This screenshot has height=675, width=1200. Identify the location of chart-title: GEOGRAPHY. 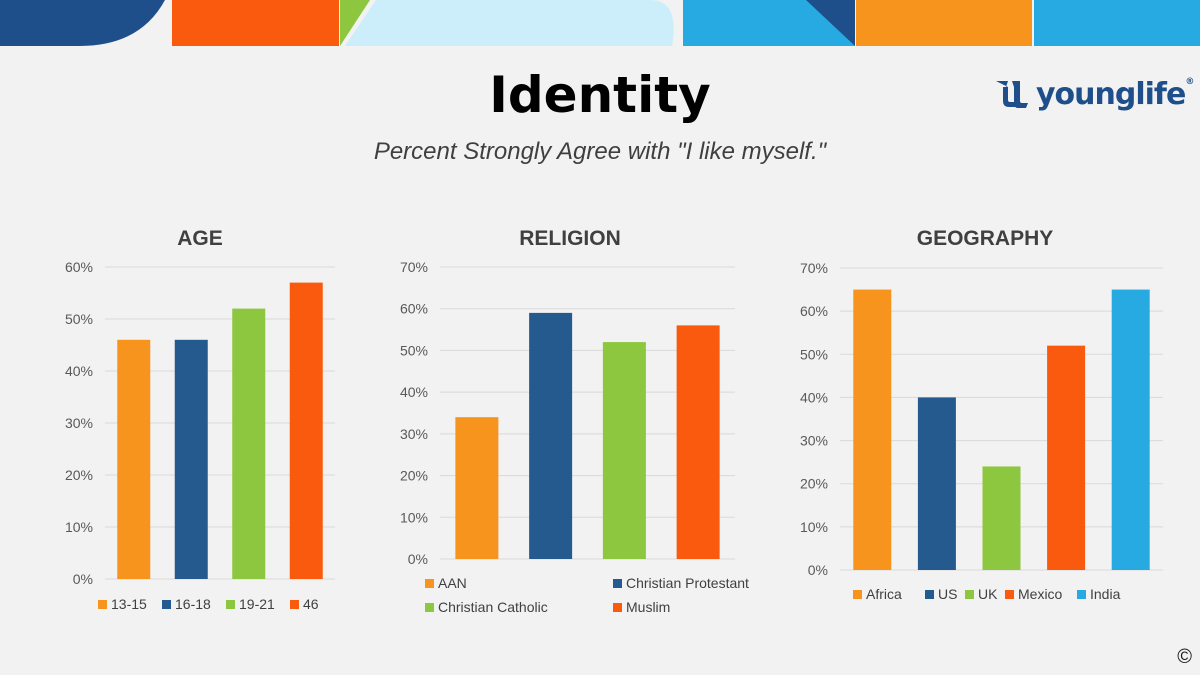
(985, 238).